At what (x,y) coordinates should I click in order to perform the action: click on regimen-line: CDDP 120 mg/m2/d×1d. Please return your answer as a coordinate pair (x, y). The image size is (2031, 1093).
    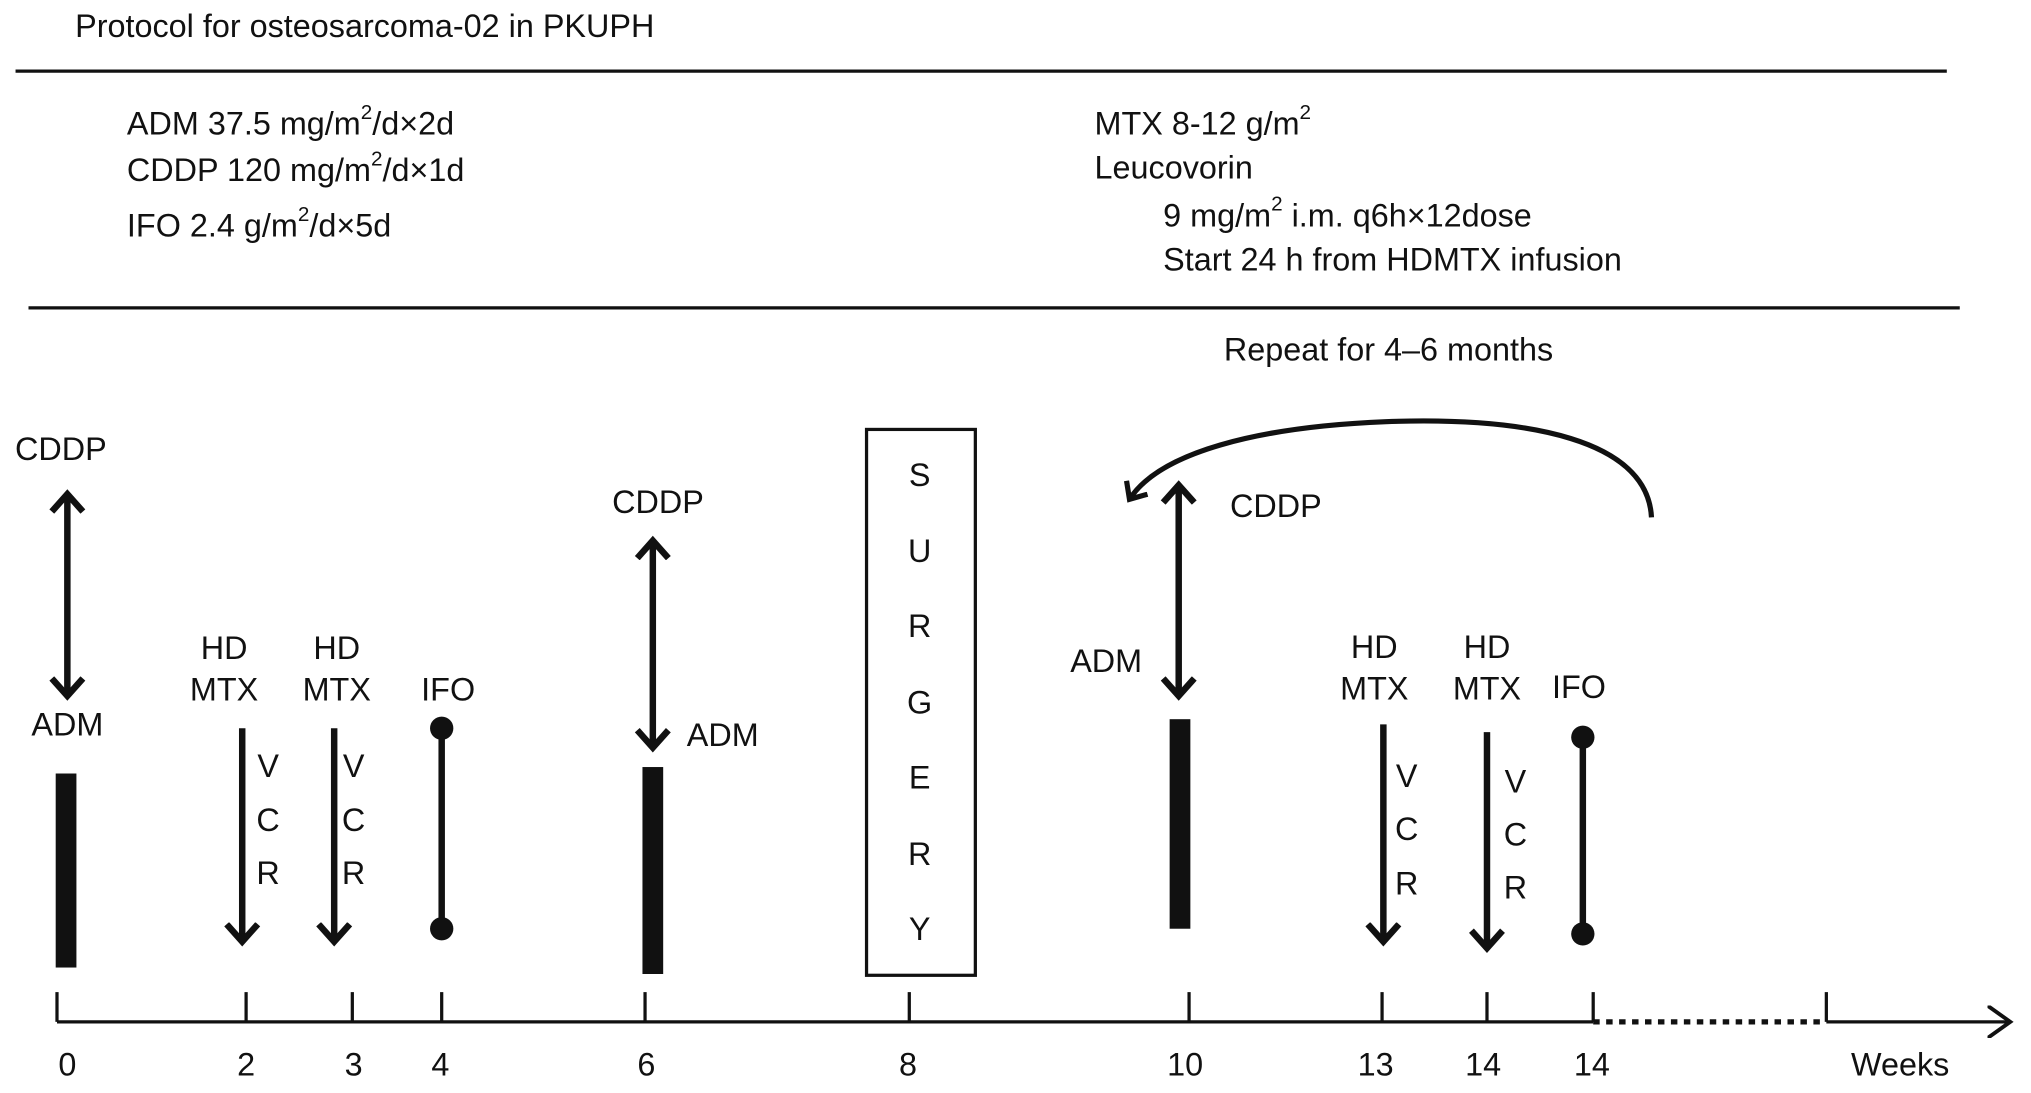
    Looking at the image, I should click on (295, 168).